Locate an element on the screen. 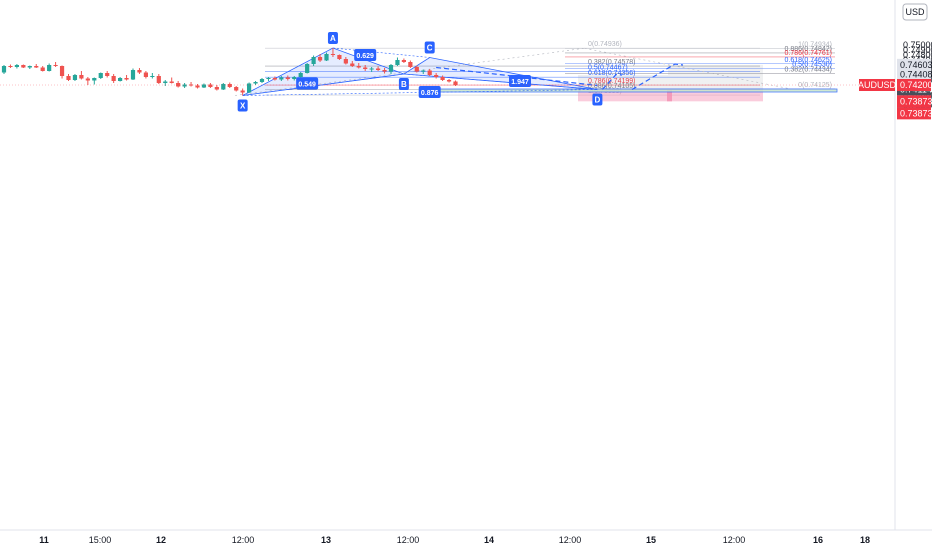 The width and height of the screenshot is (932, 550). fib-right-label: 0.618(0.74625) is located at coordinates (808, 60).